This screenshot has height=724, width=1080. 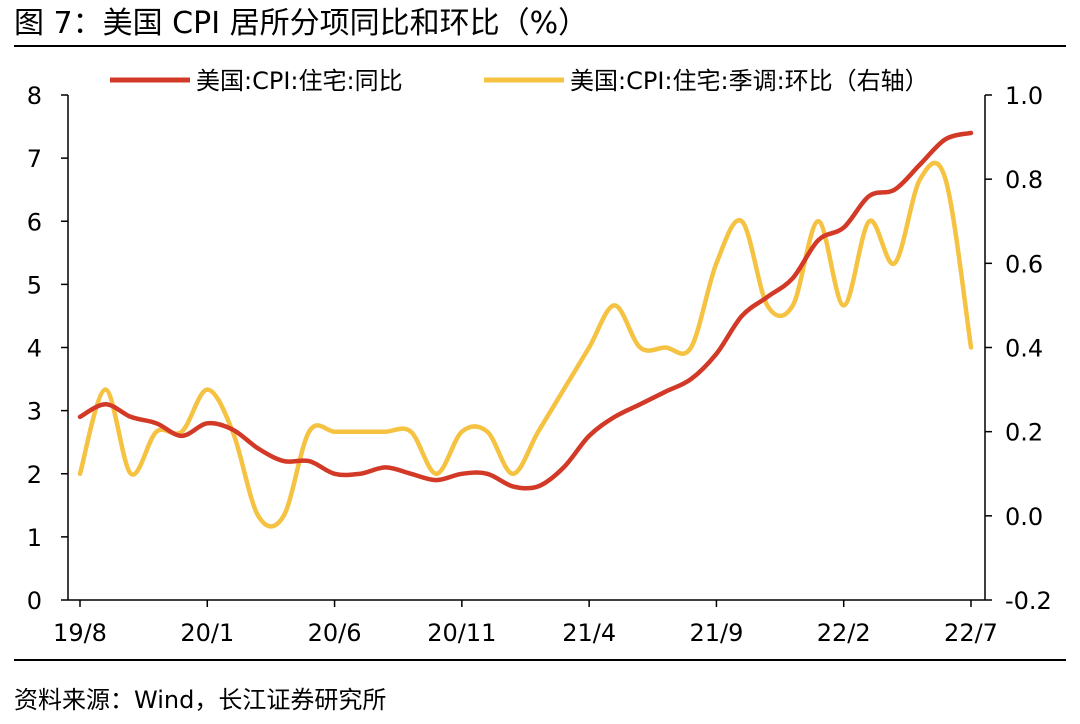 I want to click on x-axis-tick-label: 21/4, so click(x=589, y=633).